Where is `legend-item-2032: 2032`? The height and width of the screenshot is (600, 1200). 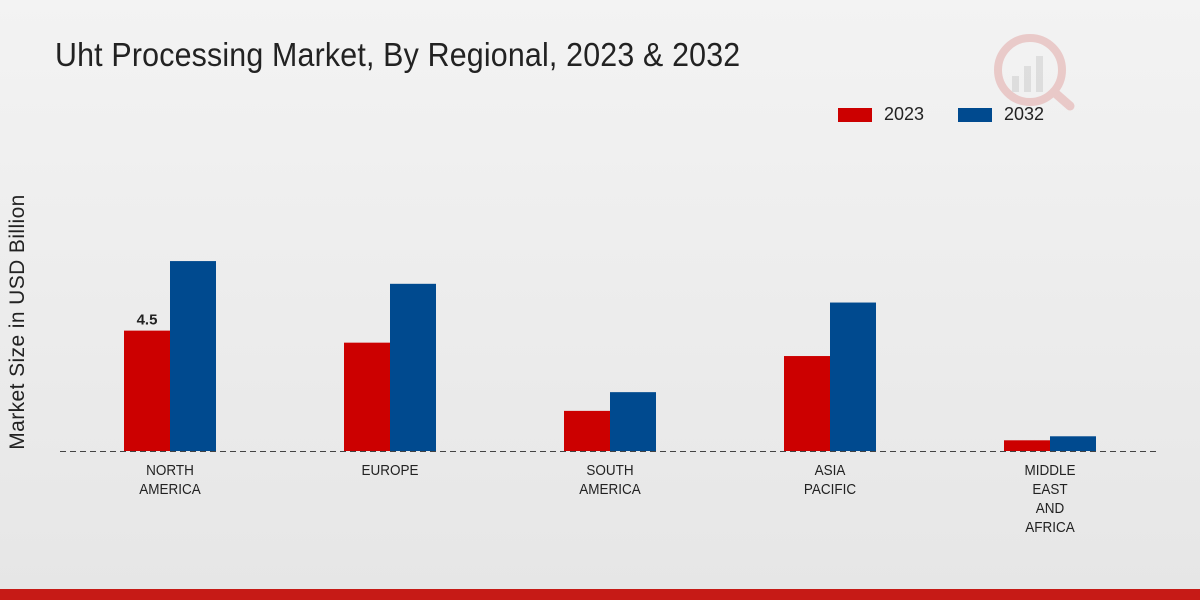 legend-item-2032: 2032 is located at coordinates (1001, 114).